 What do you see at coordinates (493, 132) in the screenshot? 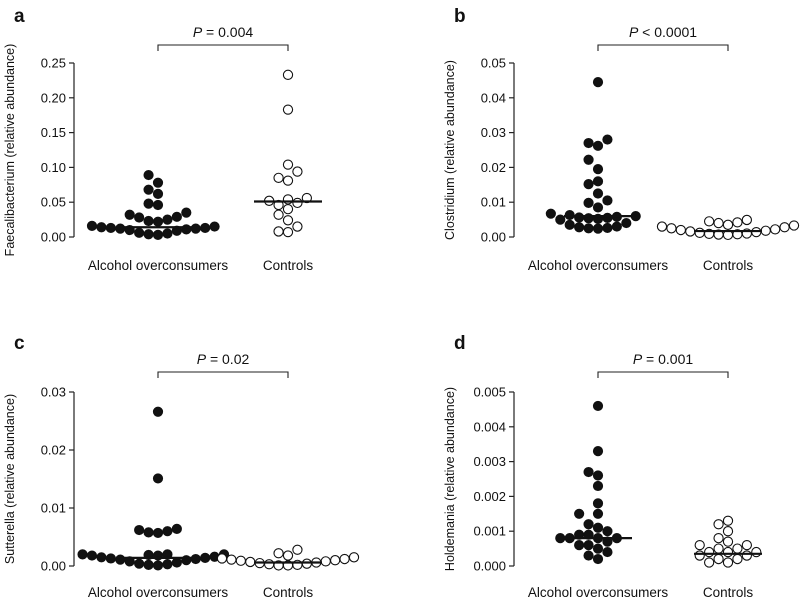
I see `y-tick-label: 0.03` at bounding box center [493, 132].